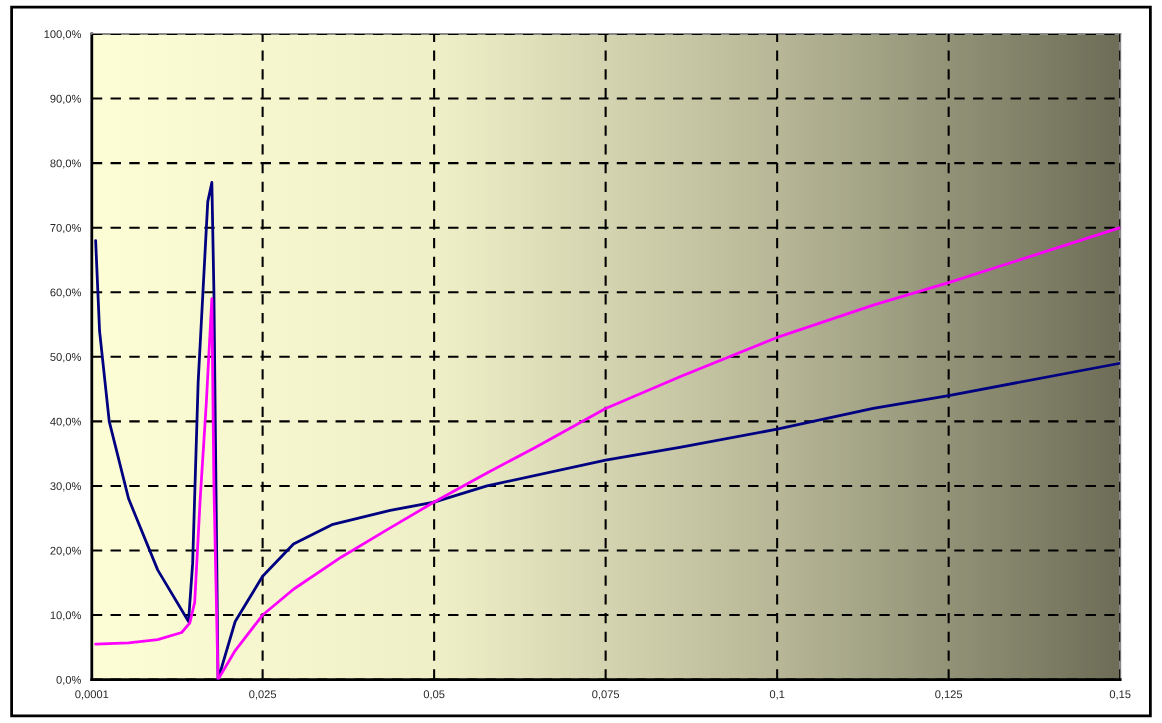 This screenshot has width=1162, height=723. What do you see at coordinates (606, 695) in the screenshot?
I see `x-tick-label: 0,075` at bounding box center [606, 695].